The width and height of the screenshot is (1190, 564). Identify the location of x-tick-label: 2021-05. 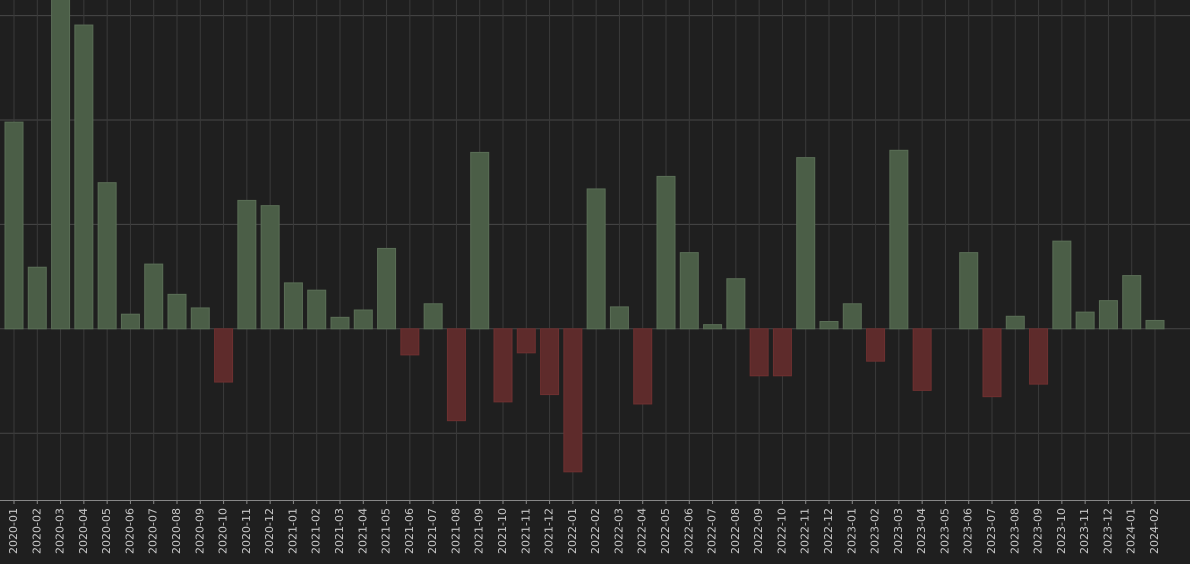
(386, 531).